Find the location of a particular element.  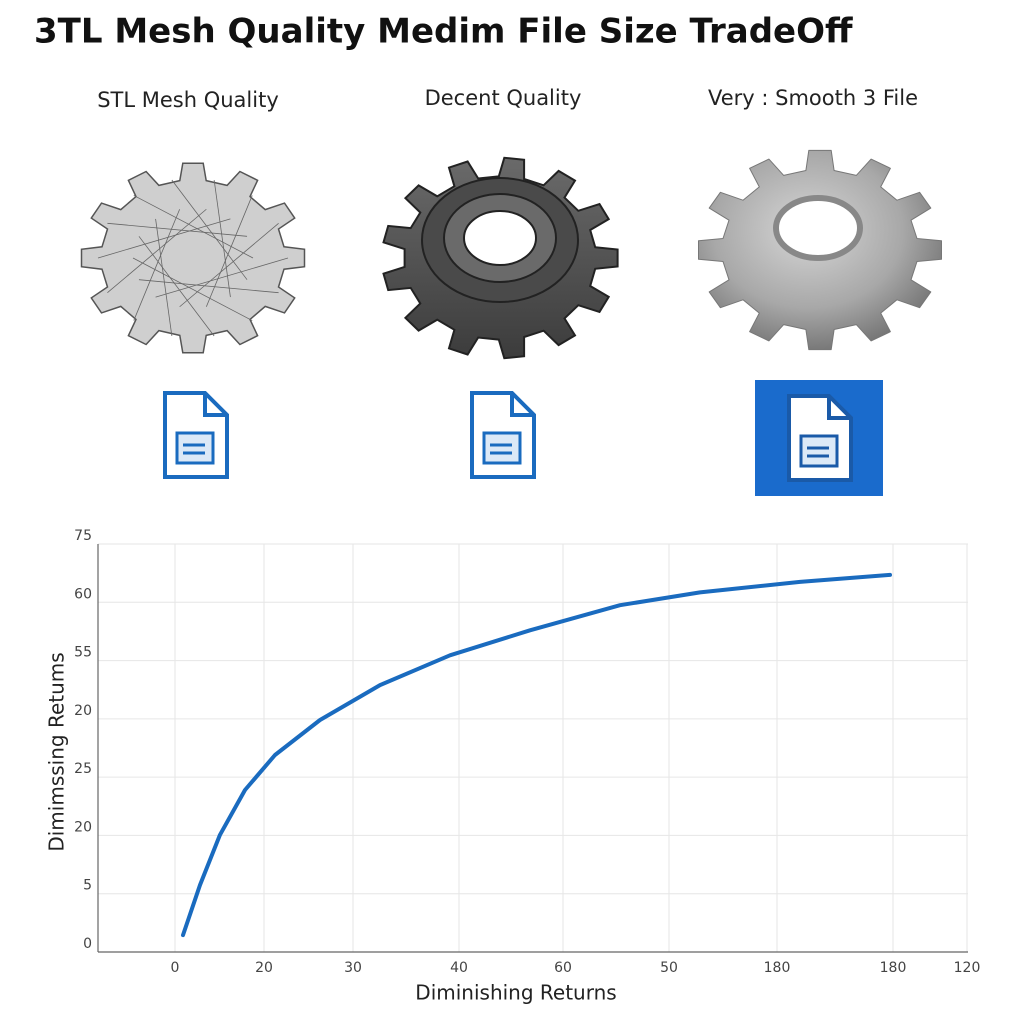

x-tick-label: 60 is located at coordinates (563, 968).